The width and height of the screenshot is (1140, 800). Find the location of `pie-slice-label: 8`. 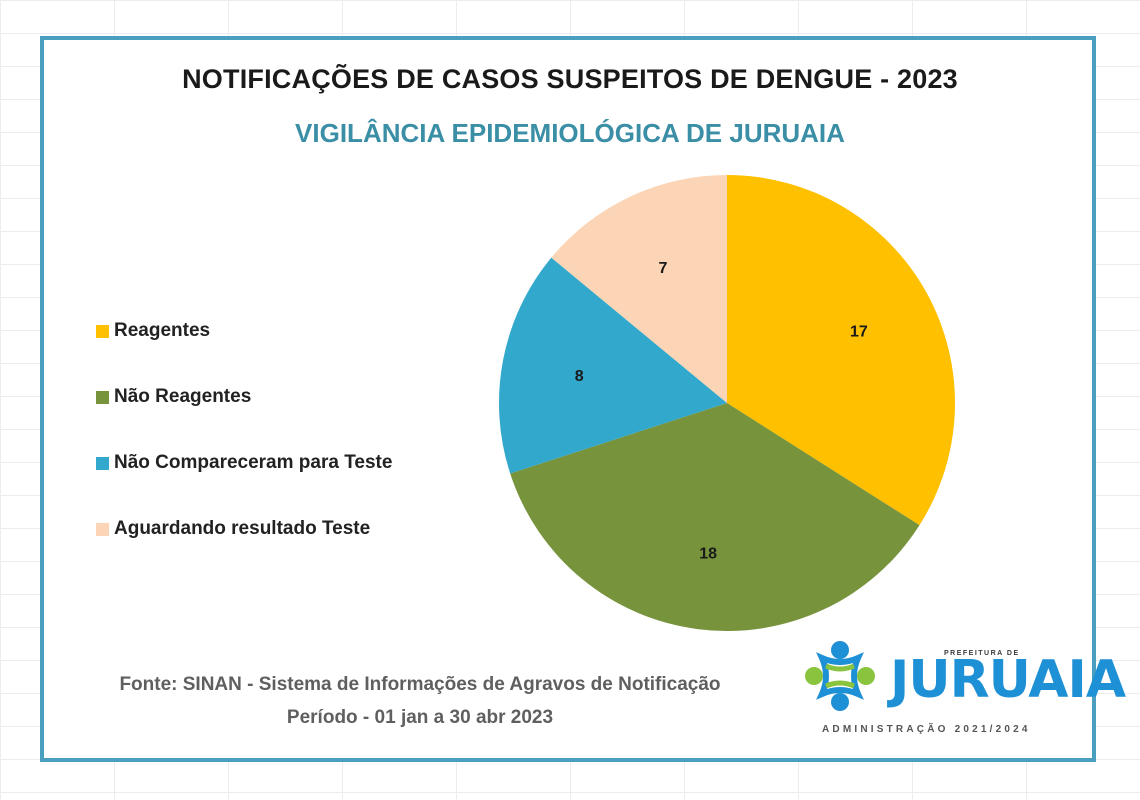

pie-slice-label: 8 is located at coordinates (579, 376).